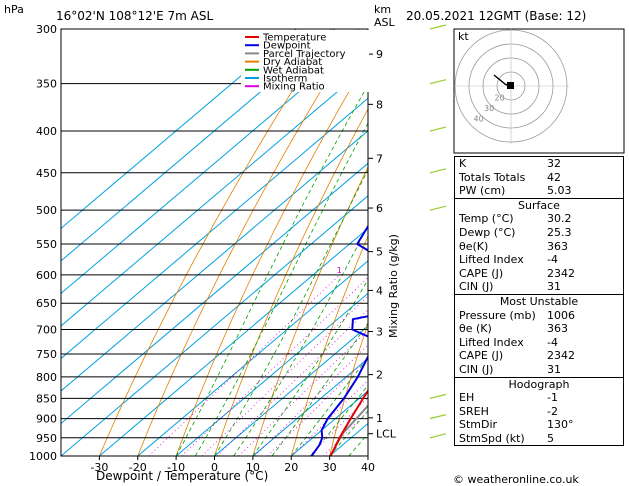  What do you see at coordinates (492, 438) in the screenshot?
I see `index-label: StmSpd (kt)` at bounding box center [492, 438].